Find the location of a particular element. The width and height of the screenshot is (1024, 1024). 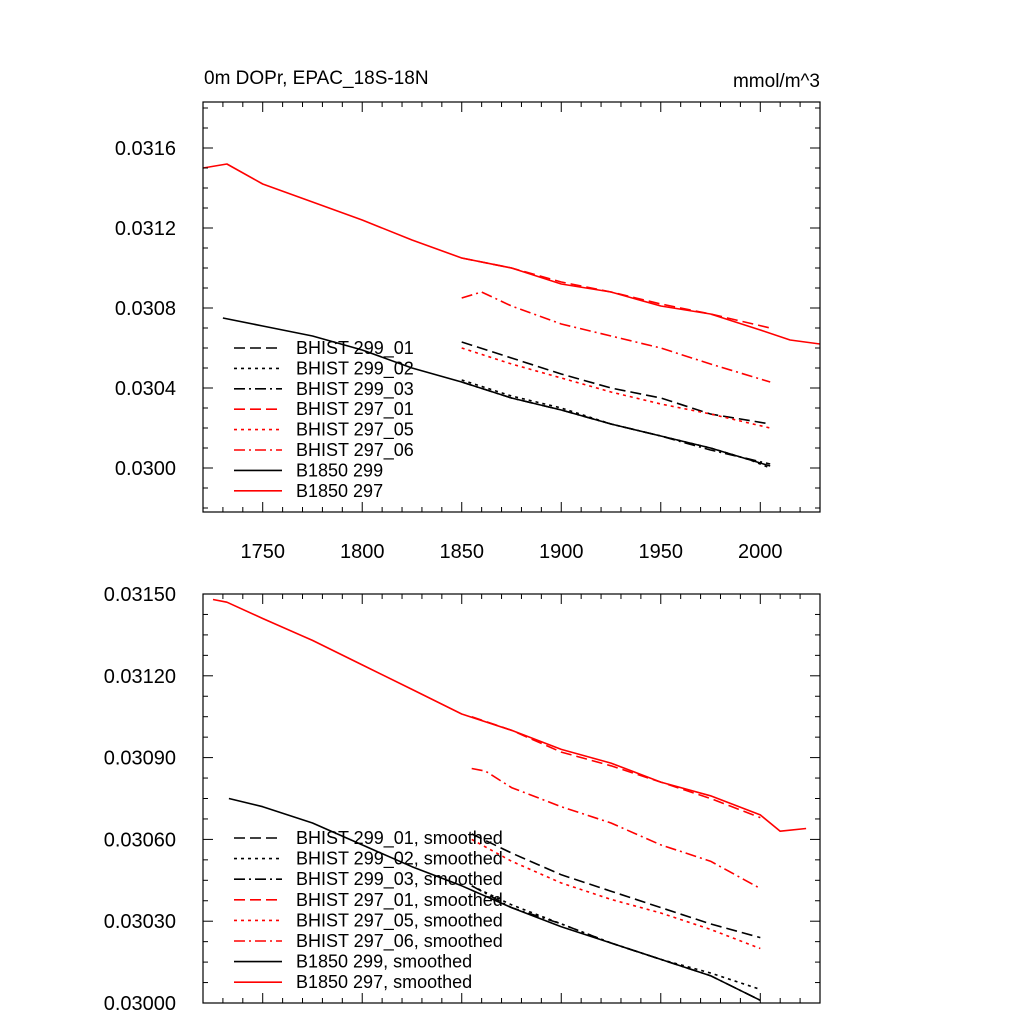

legend-label: BHIST 299_03 is located at coordinates (355, 389).